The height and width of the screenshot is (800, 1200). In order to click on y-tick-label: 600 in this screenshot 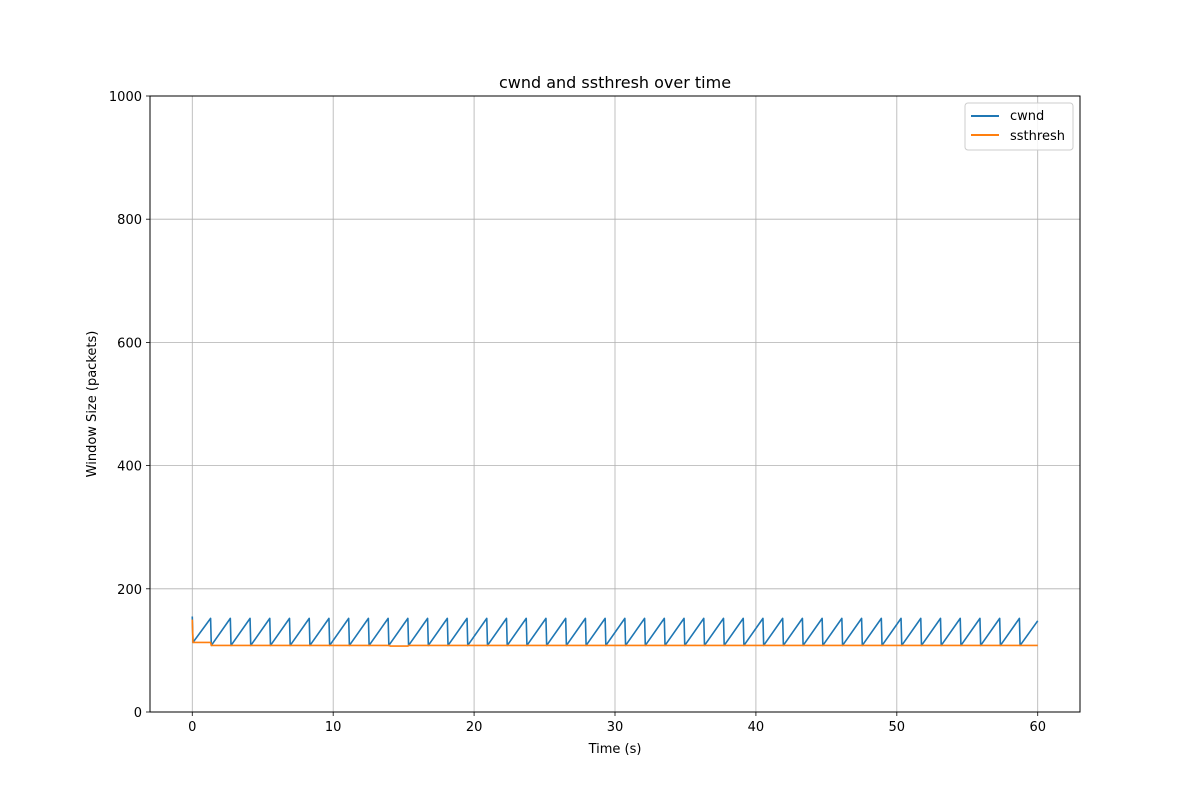, I will do `click(129, 343)`.